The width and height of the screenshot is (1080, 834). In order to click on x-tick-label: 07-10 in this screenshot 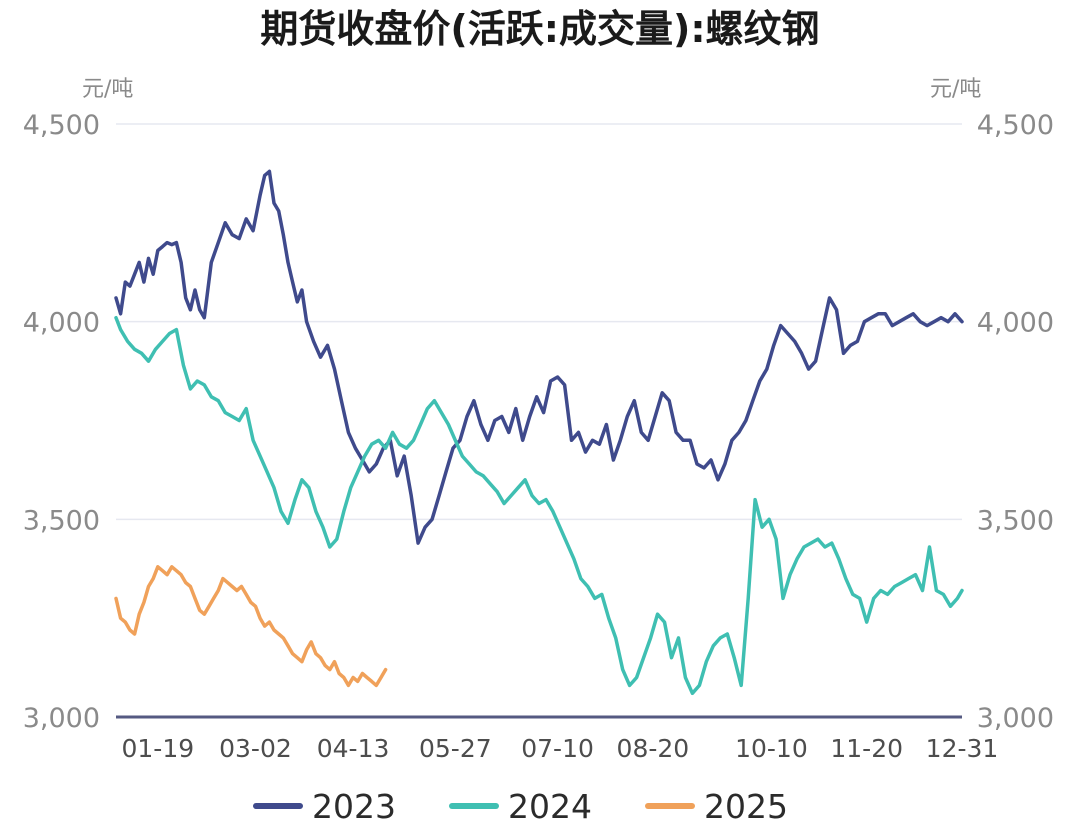, I will do `click(557, 748)`.